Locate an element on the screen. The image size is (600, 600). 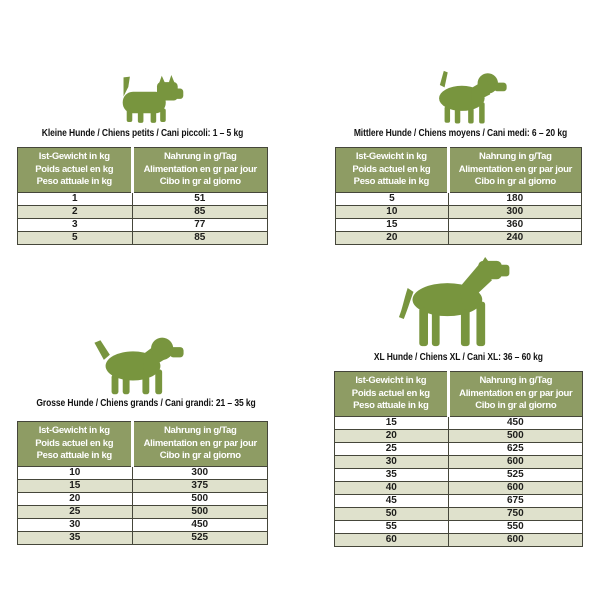
food-amount-cell: 180 is located at coordinates (515, 198).